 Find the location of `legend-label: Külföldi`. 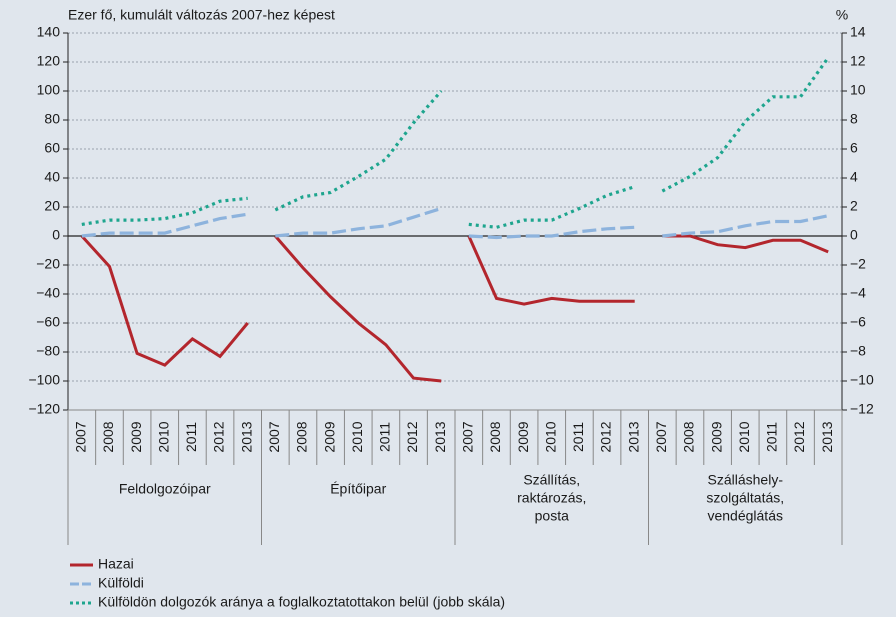

legend-label: Külföldi is located at coordinates (121, 583).